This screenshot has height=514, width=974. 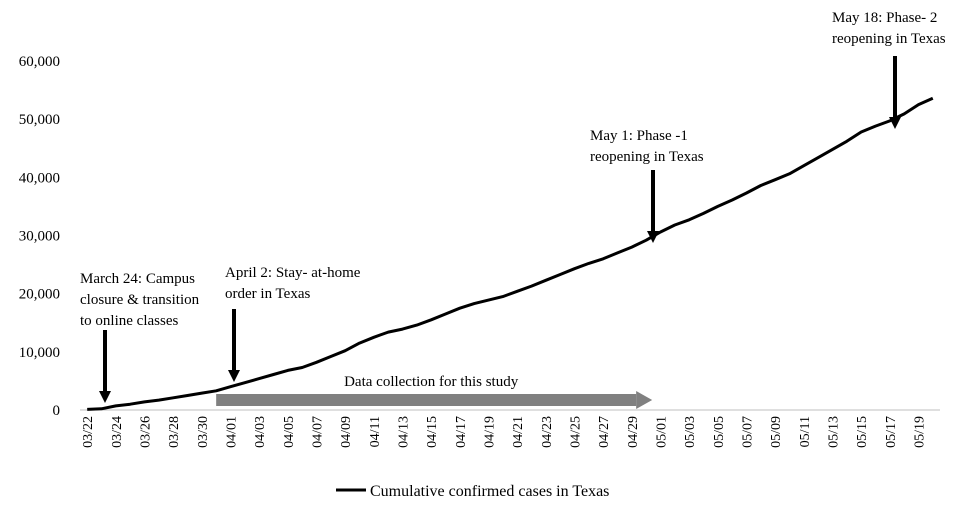 What do you see at coordinates (834, 432) in the screenshot?
I see `x-tick-label: 05/13` at bounding box center [834, 432].